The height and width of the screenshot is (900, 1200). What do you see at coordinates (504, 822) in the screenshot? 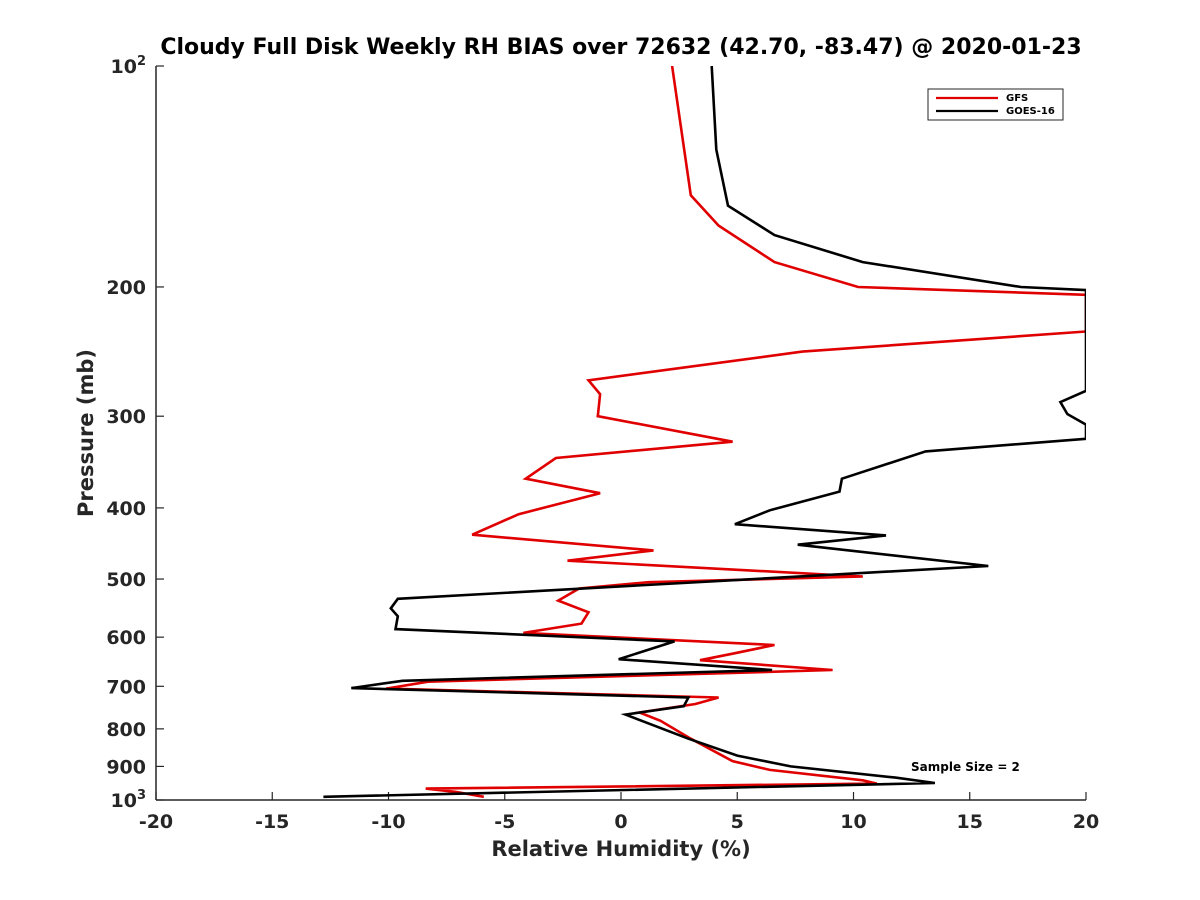
I see `x-tick-label: -5` at bounding box center [504, 822].